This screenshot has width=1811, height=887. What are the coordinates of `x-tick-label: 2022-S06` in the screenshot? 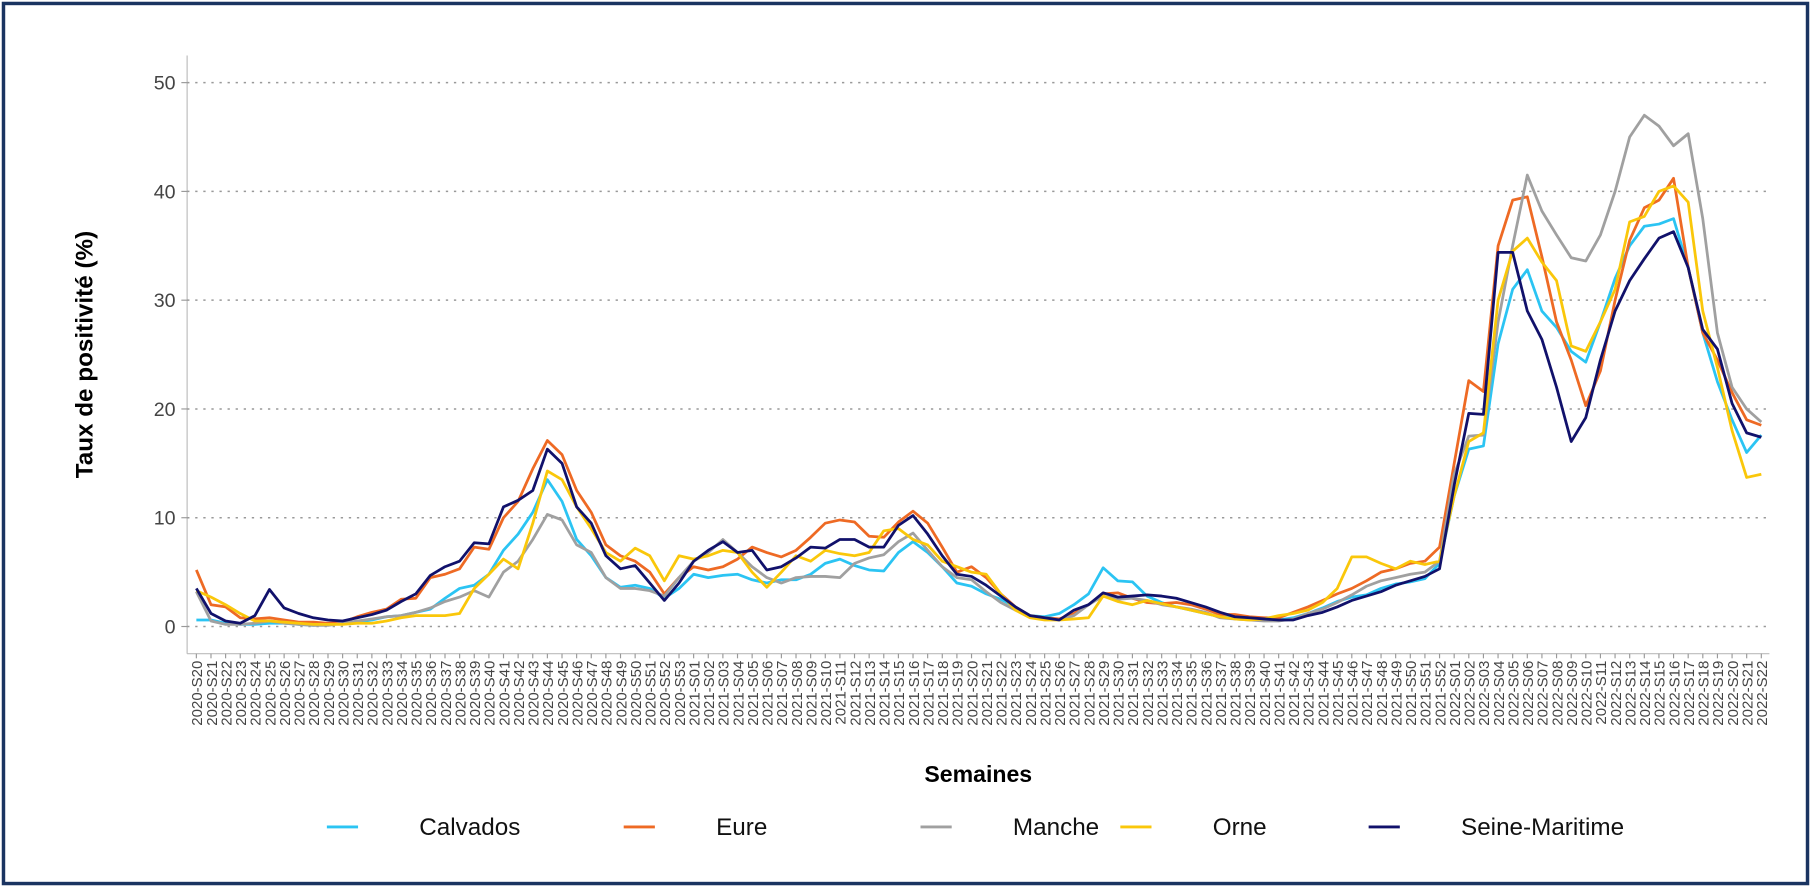 It's located at (1528, 693).